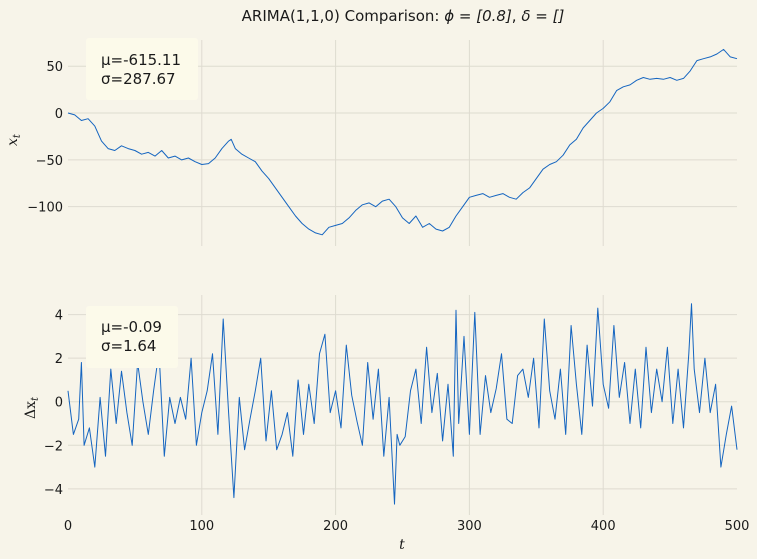  Describe the element at coordinates (138, 79) in the screenshot. I see `top-stats-sd: σ=287.67` at that location.